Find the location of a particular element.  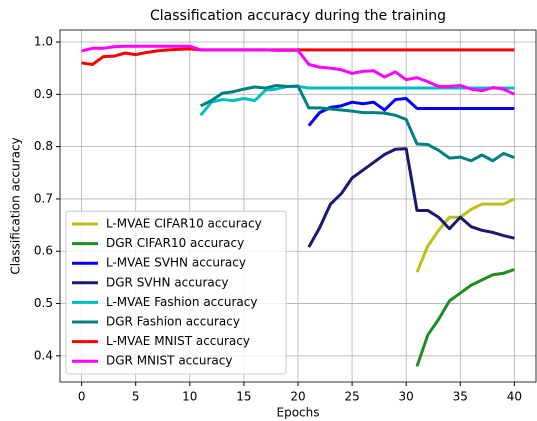

legend-label: L-MVAE CIFAR10 accuracy is located at coordinates (184, 224).